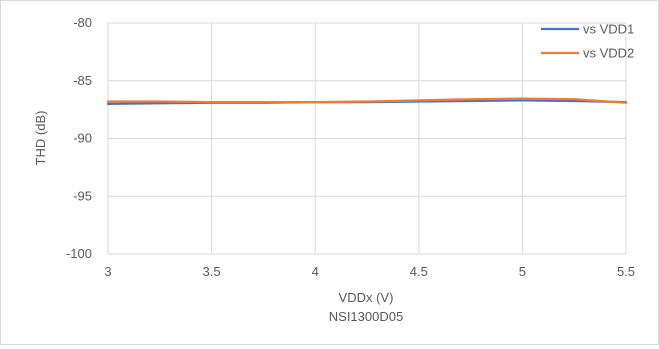 The width and height of the screenshot is (659, 349). What do you see at coordinates (82, 138) in the screenshot?
I see `y-tick-label: -90` at bounding box center [82, 138].